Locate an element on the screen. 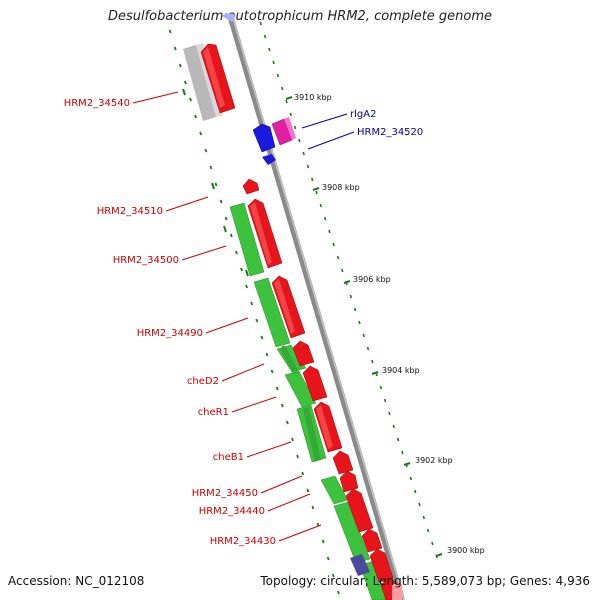 Image resolution: width=600 pixels, height=600 pixels. gene-label: HRM2_34500 is located at coordinates (146, 260).